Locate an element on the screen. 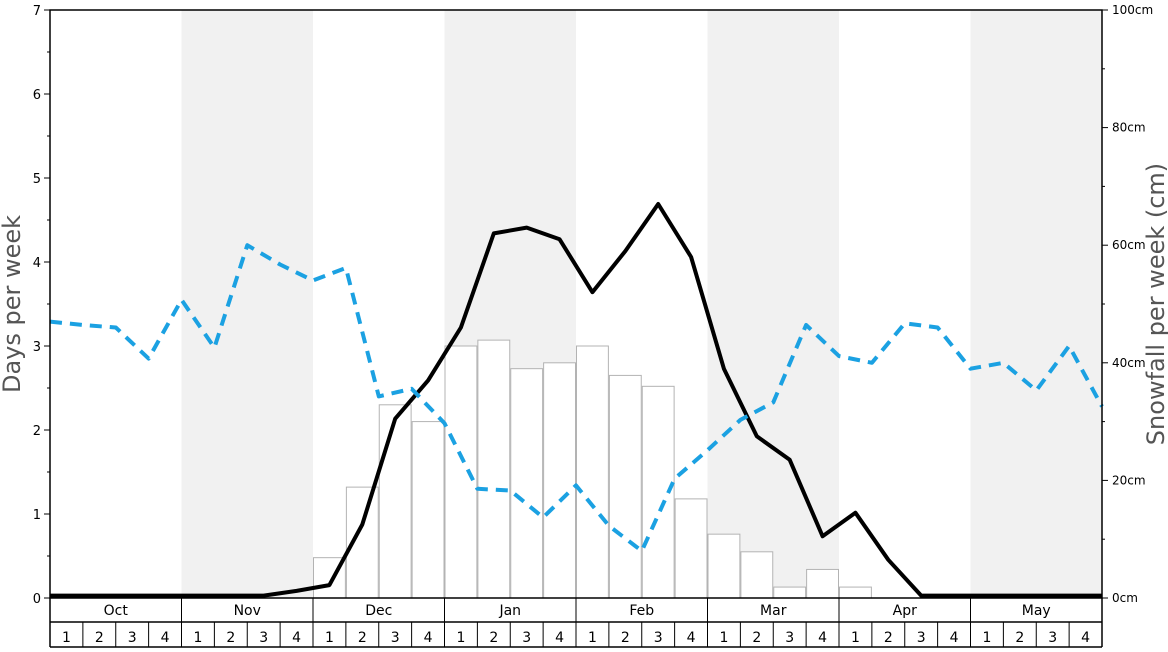 The image size is (1168, 652). month-band-may is located at coordinates (1036, 304).